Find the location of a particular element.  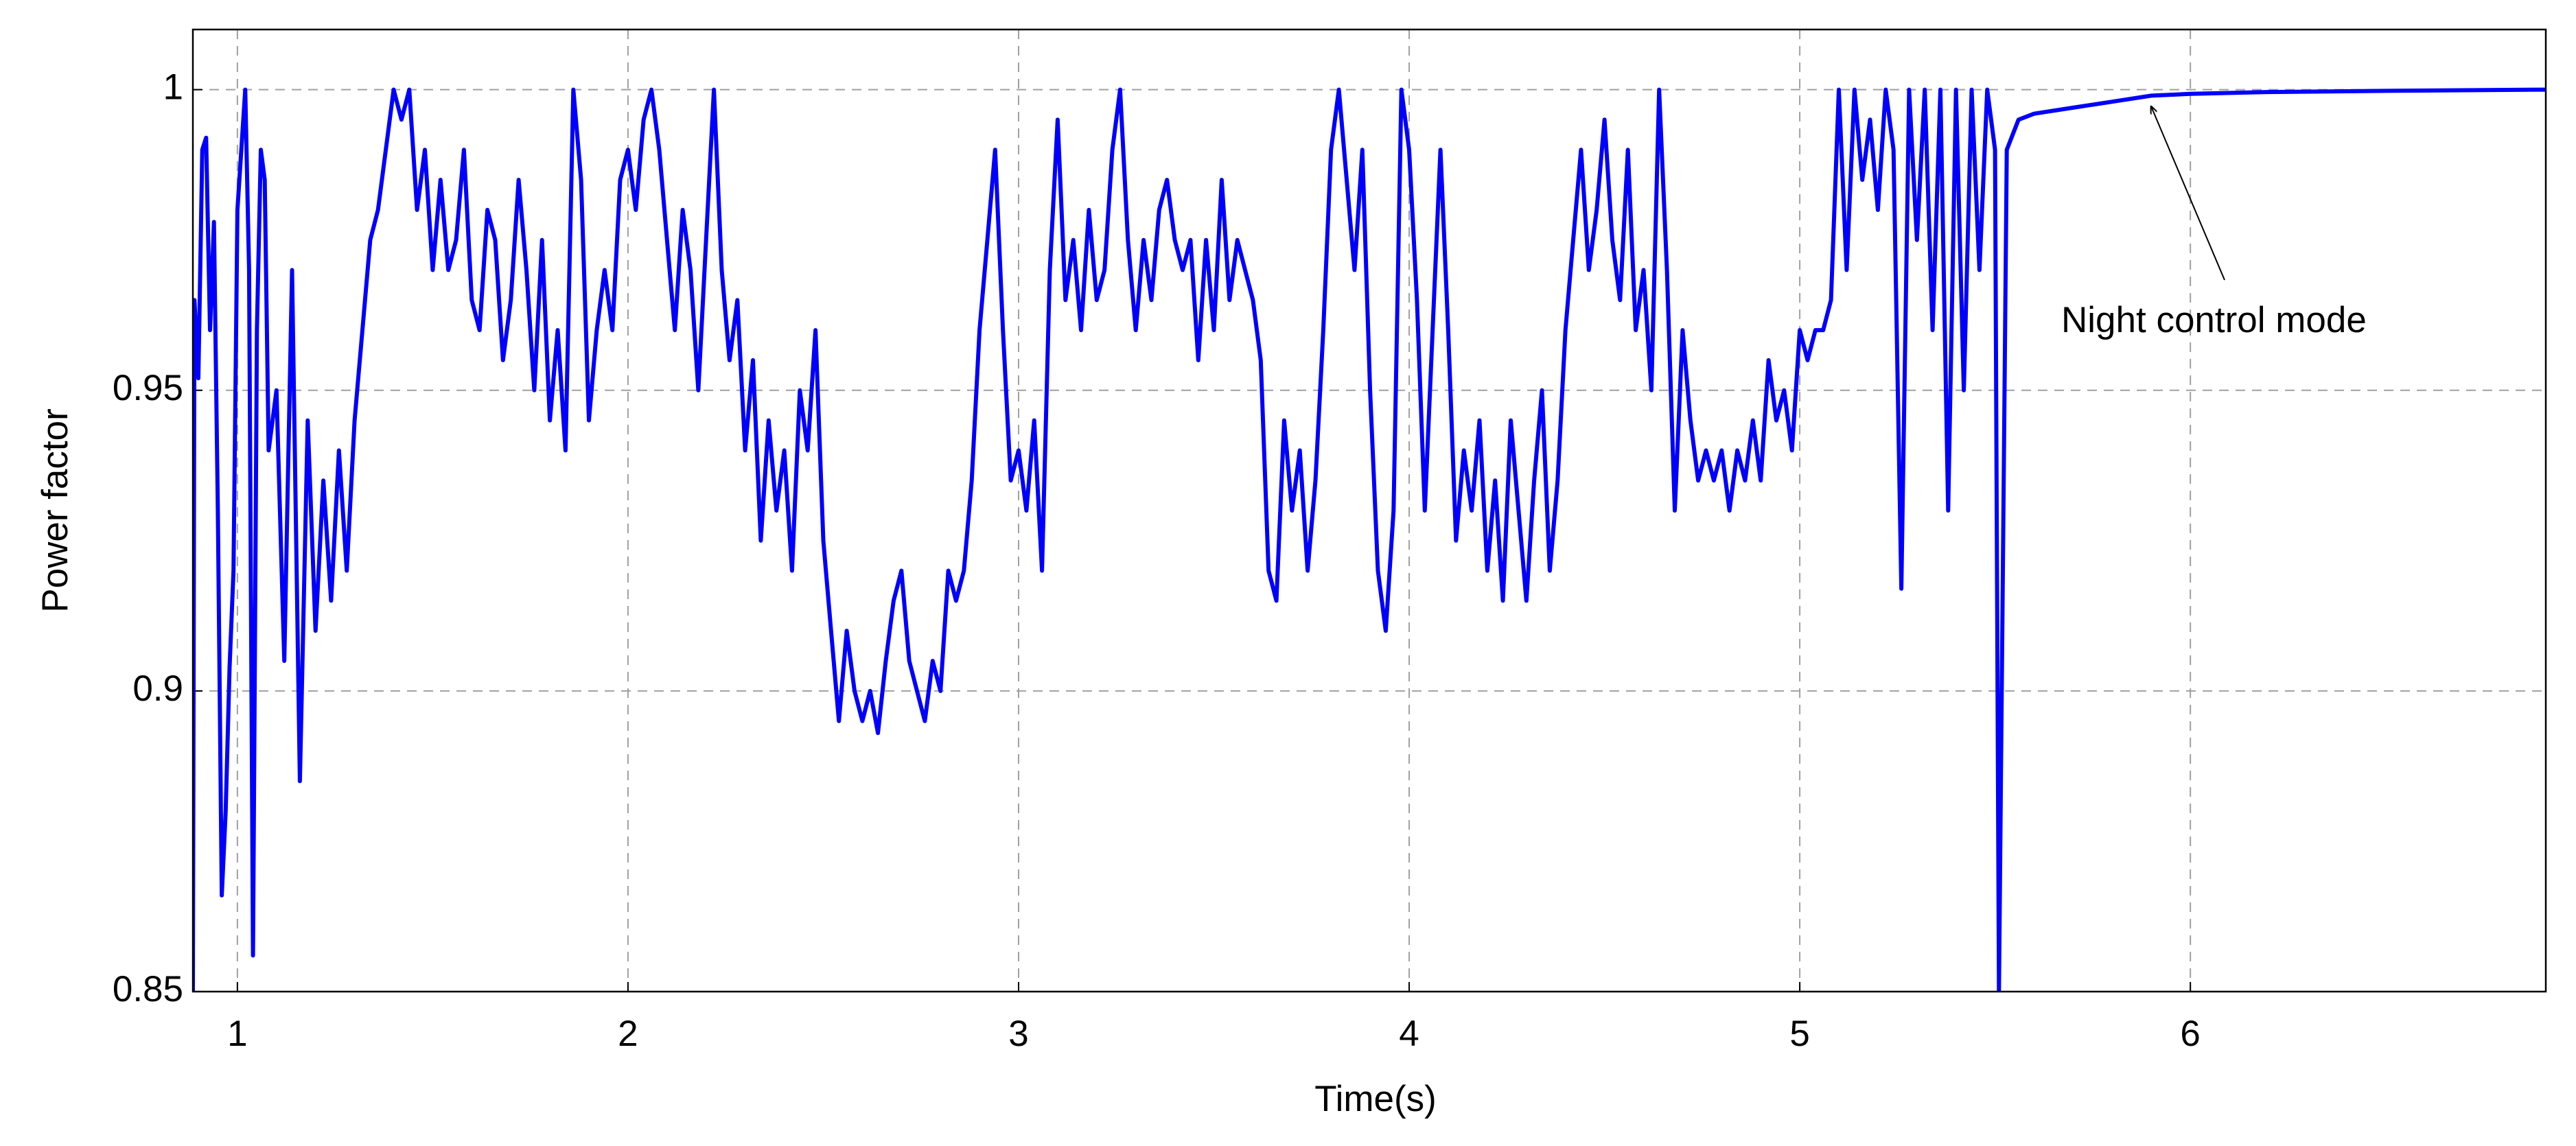

y-axis-label: Power factor is located at coordinates (55, 511).